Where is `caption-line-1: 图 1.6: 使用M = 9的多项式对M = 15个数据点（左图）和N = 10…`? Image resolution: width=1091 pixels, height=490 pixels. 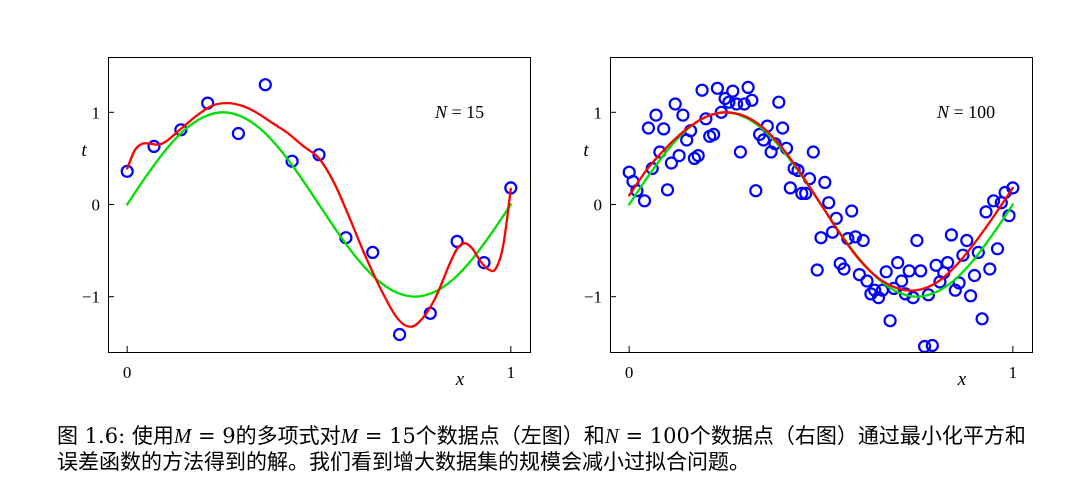
caption-line-1: 图 1.6: 使用M = 9的多项式对M = 15个数据点（左图）和N = 10… is located at coordinates (567, 436).